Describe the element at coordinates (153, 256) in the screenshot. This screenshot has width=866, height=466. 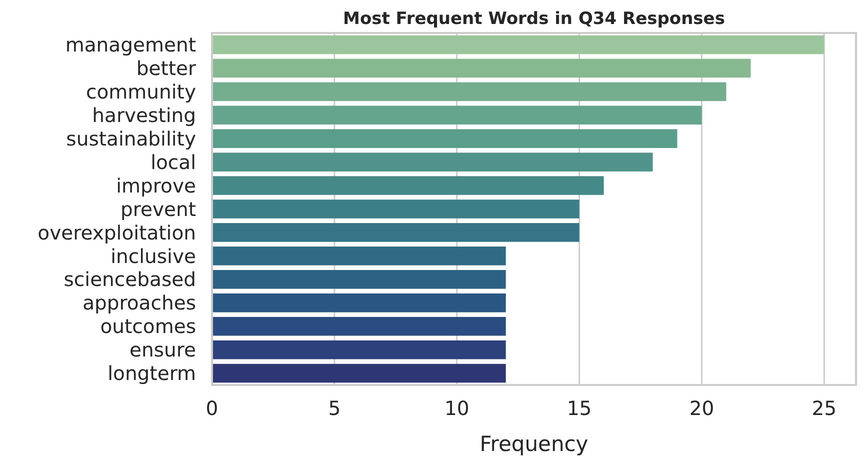
I see `y-tick-label: inclusive` at that location.